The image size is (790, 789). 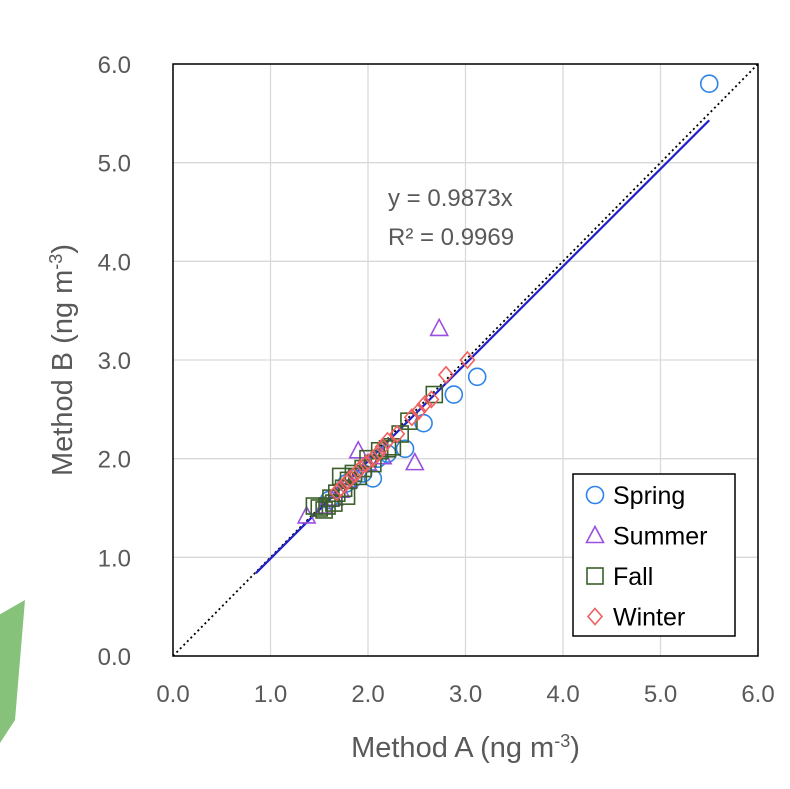 What do you see at coordinates (114, 65) in the screenshot?
I see `y-tick-label: 6.0` at bounding box center [114, 65].